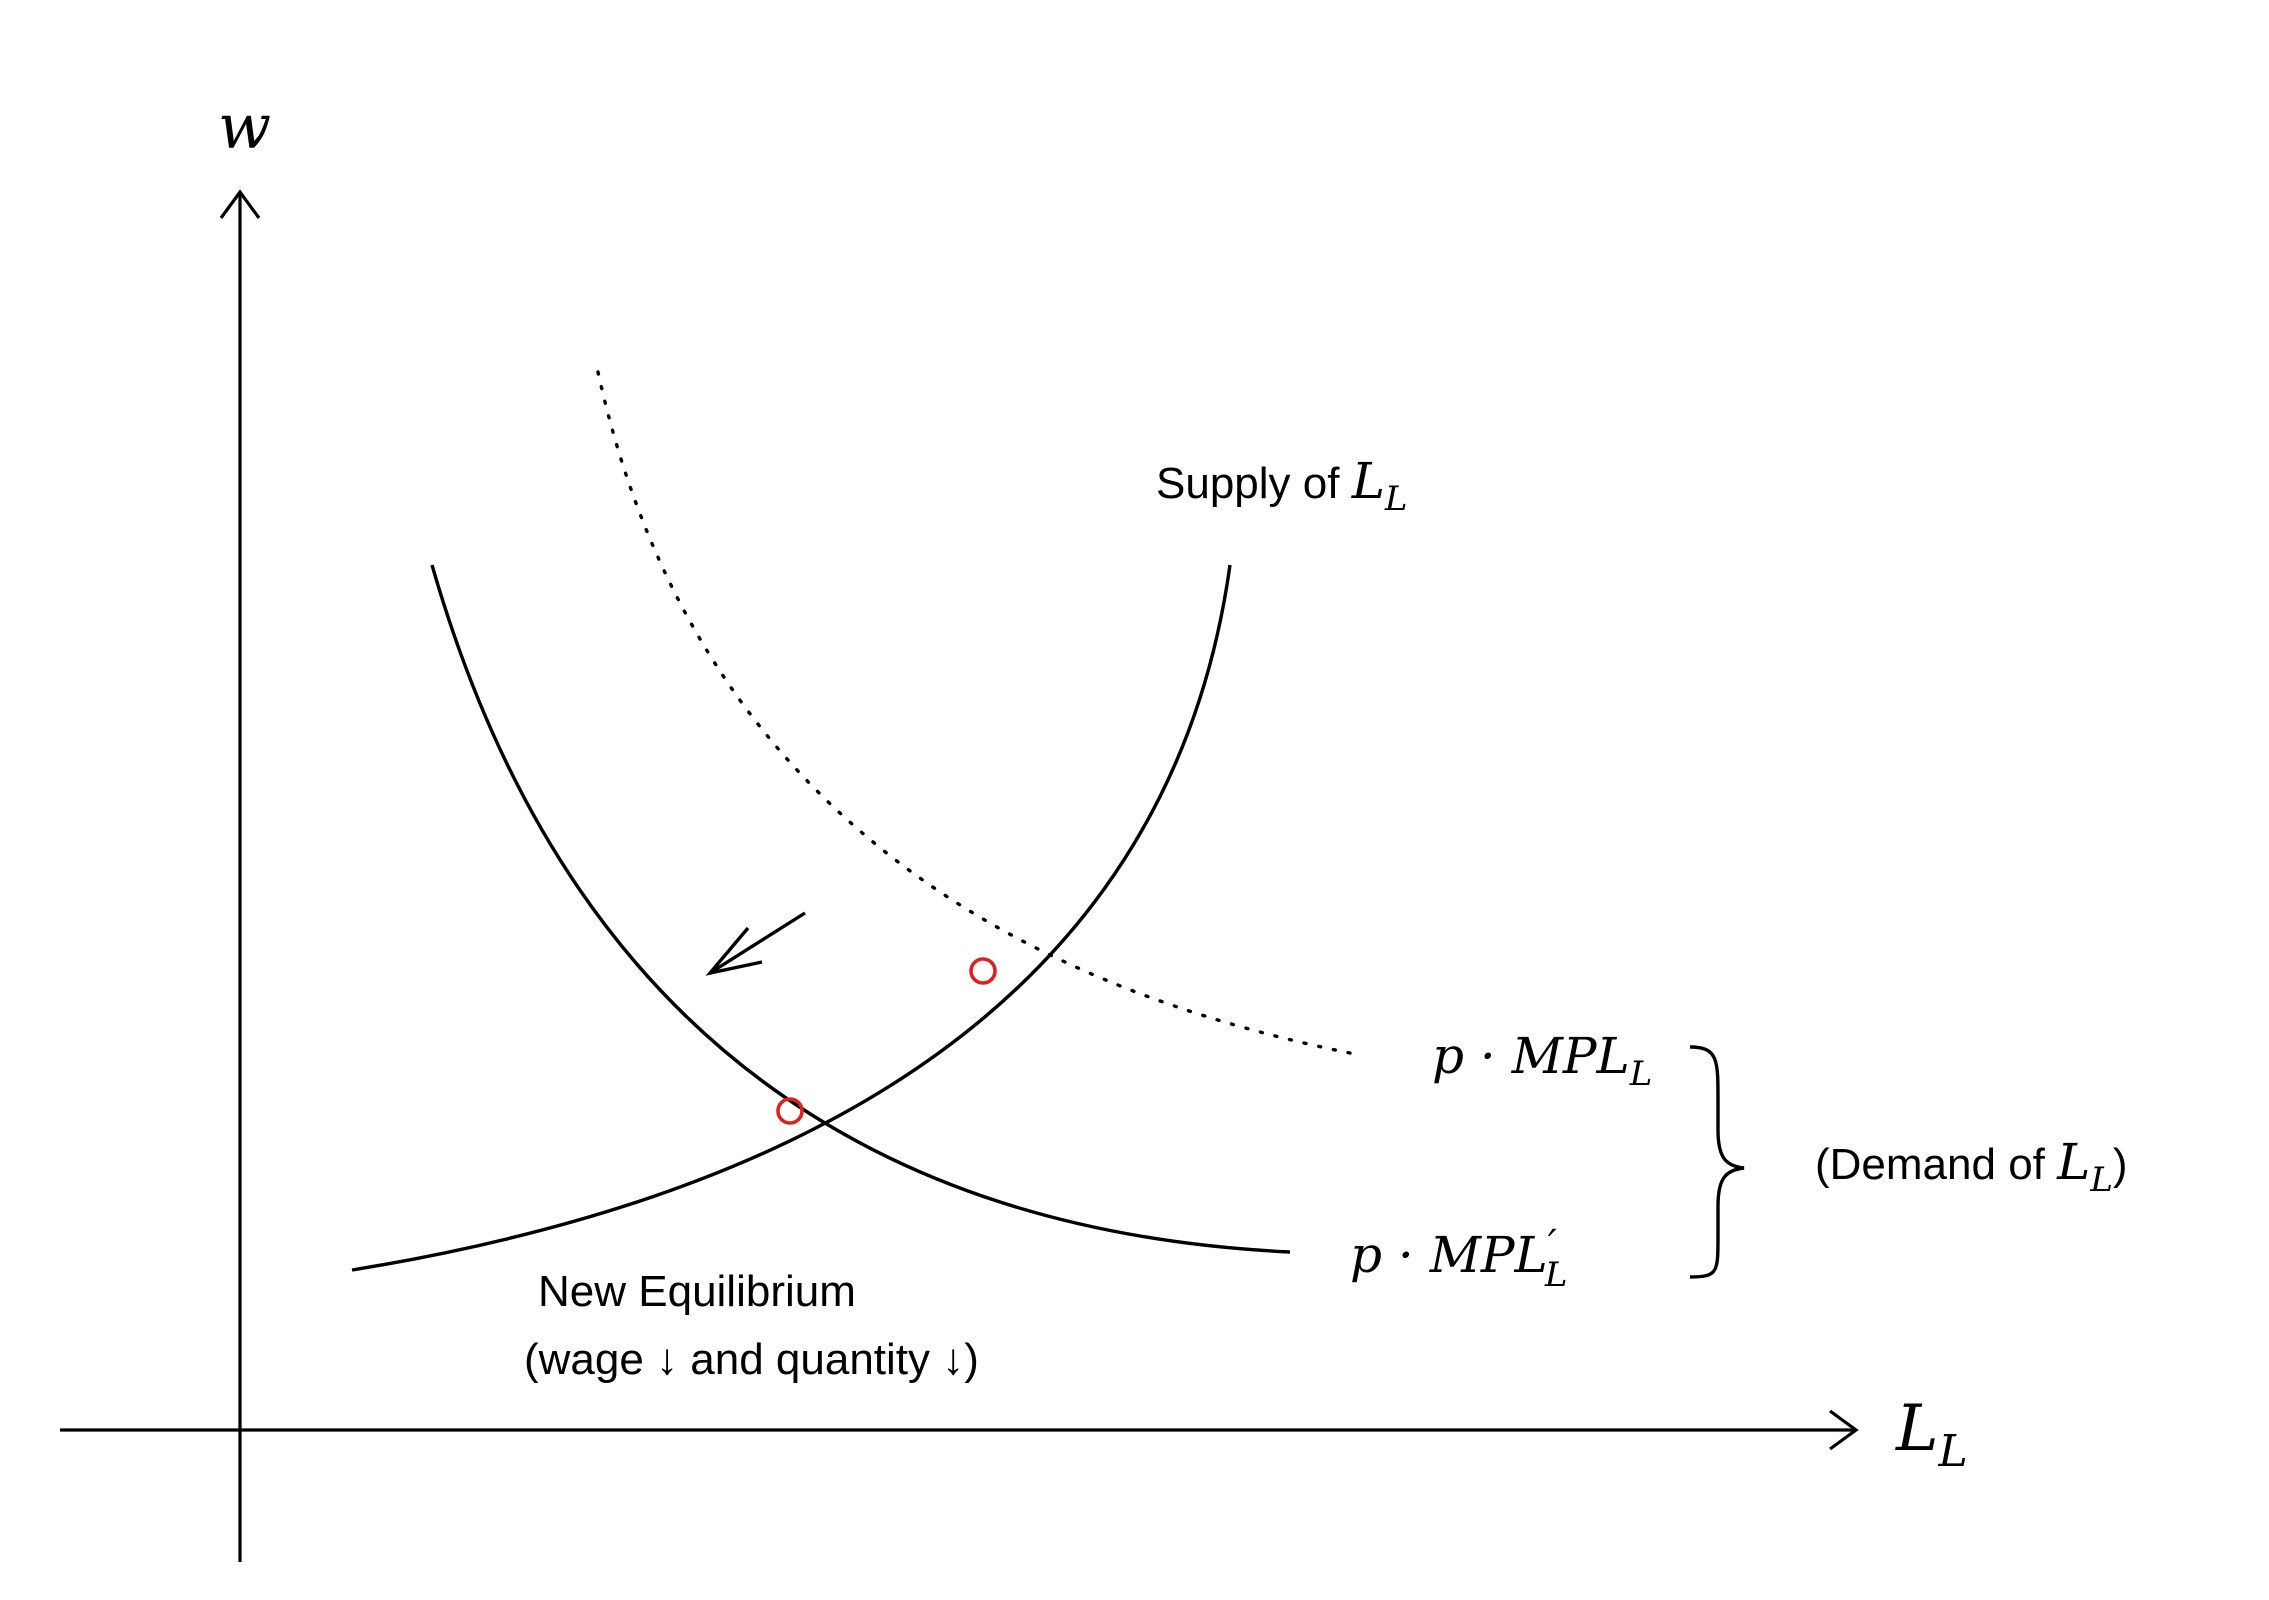 This screenshot has width=2269, height=1600. What do you see at coordinates (790, 1111) in the screenshot?
I see `new-equilibrium-marker` at bounding box center [790, 1111].